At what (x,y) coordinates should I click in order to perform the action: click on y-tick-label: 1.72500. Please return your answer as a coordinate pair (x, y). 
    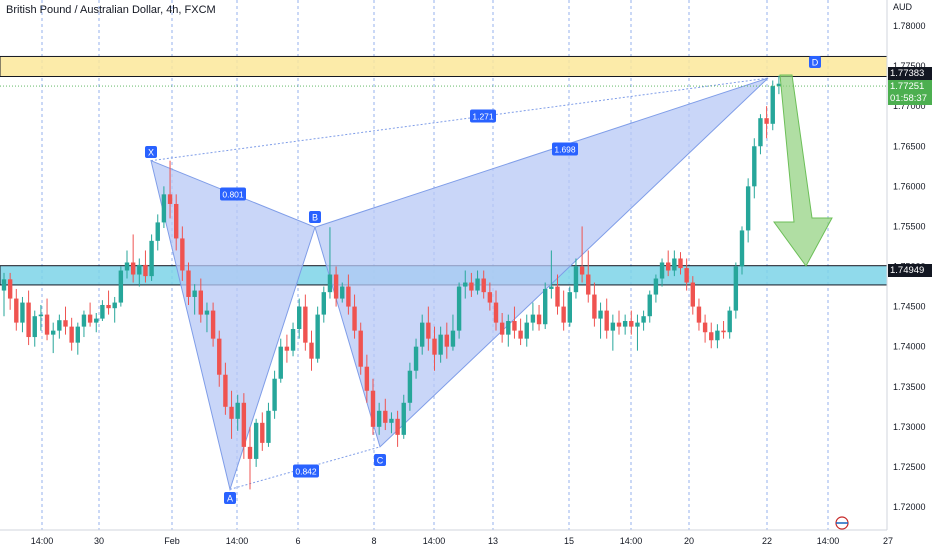
    Looking at the image, I should click on (909, 467).